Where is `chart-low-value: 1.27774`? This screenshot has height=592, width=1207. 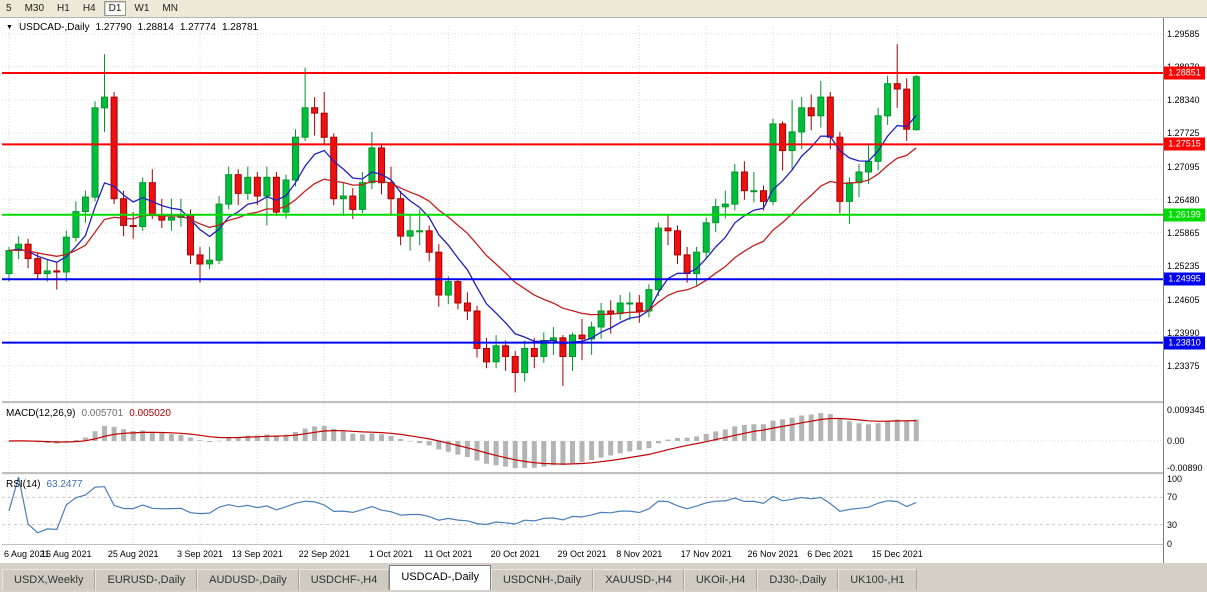 chart-low-value: 1.27774 is located at coordinates (197, 27).